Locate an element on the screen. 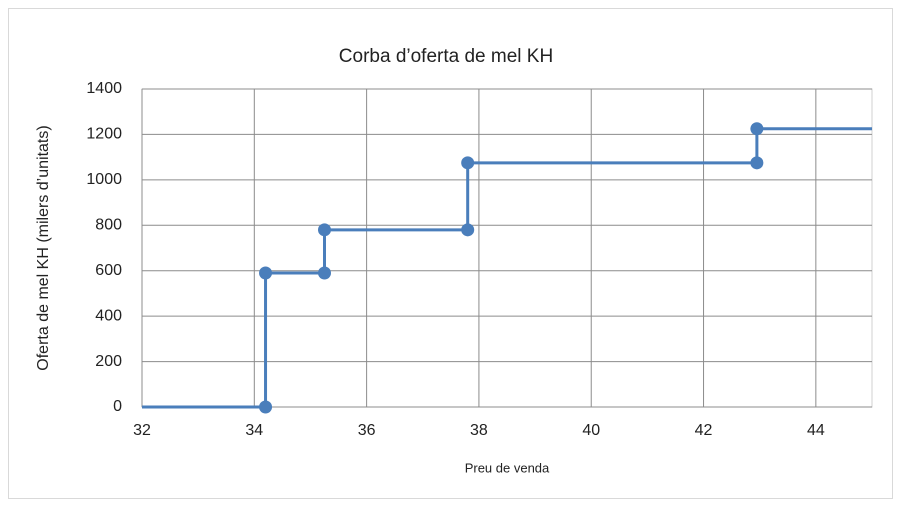  y-tick-label: 200 is located at coordinates (108, 361).